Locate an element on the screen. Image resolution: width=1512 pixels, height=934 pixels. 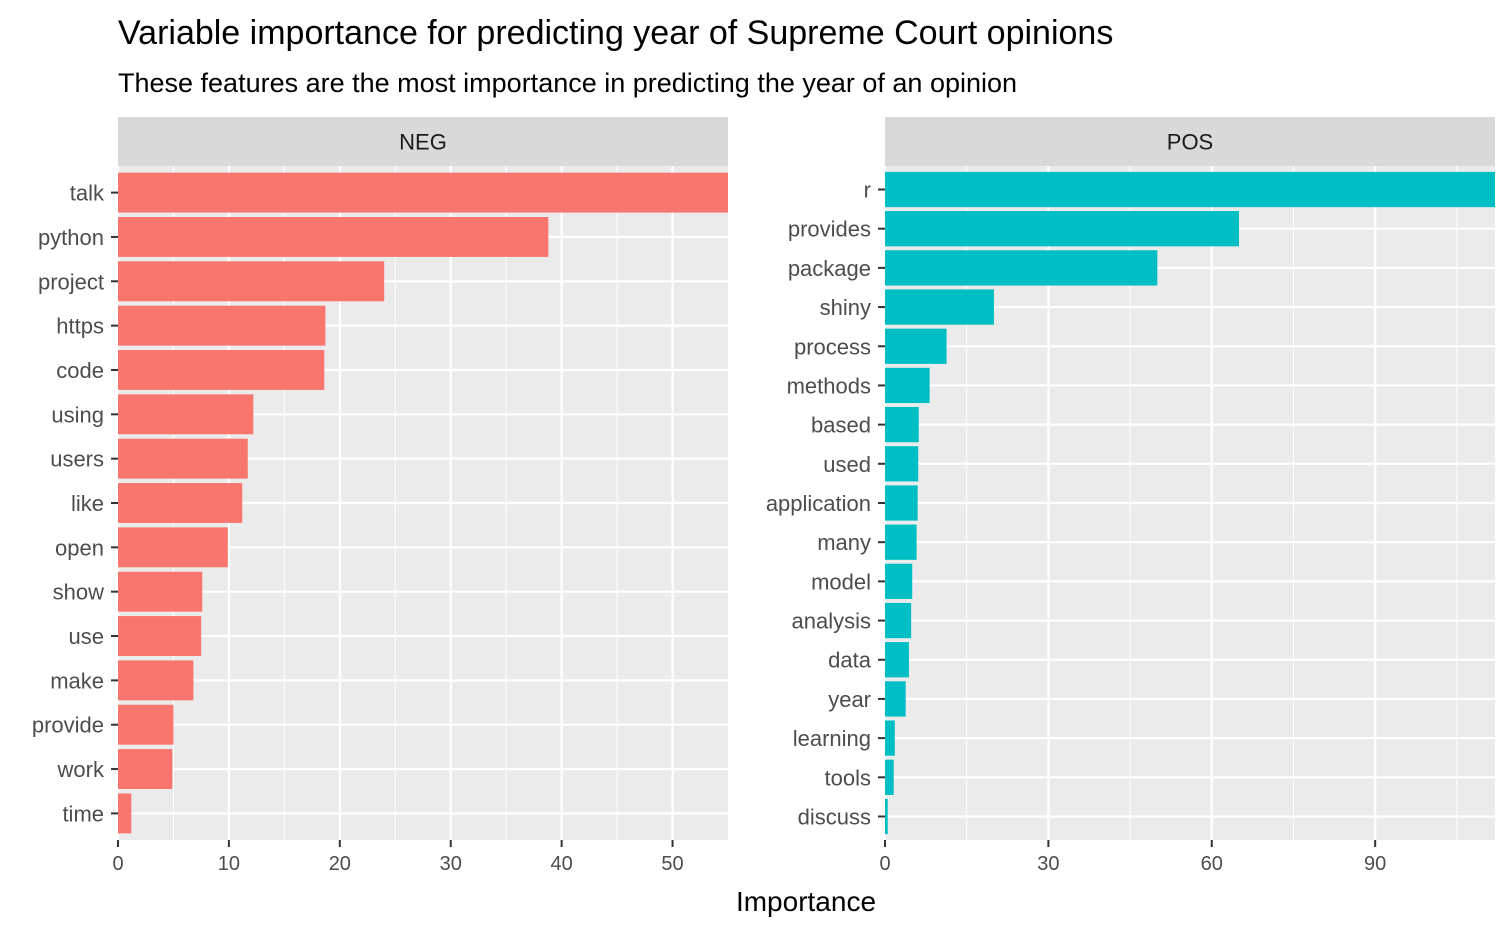
bar-time is located at coordinates (125, 813).